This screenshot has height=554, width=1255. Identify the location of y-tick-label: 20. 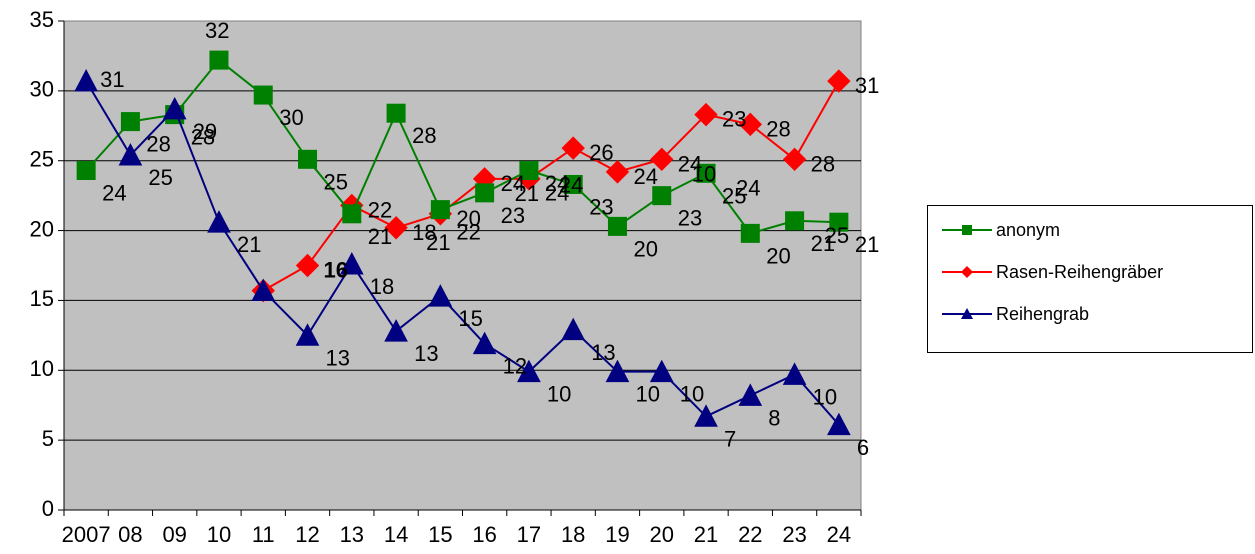
(42, 228).